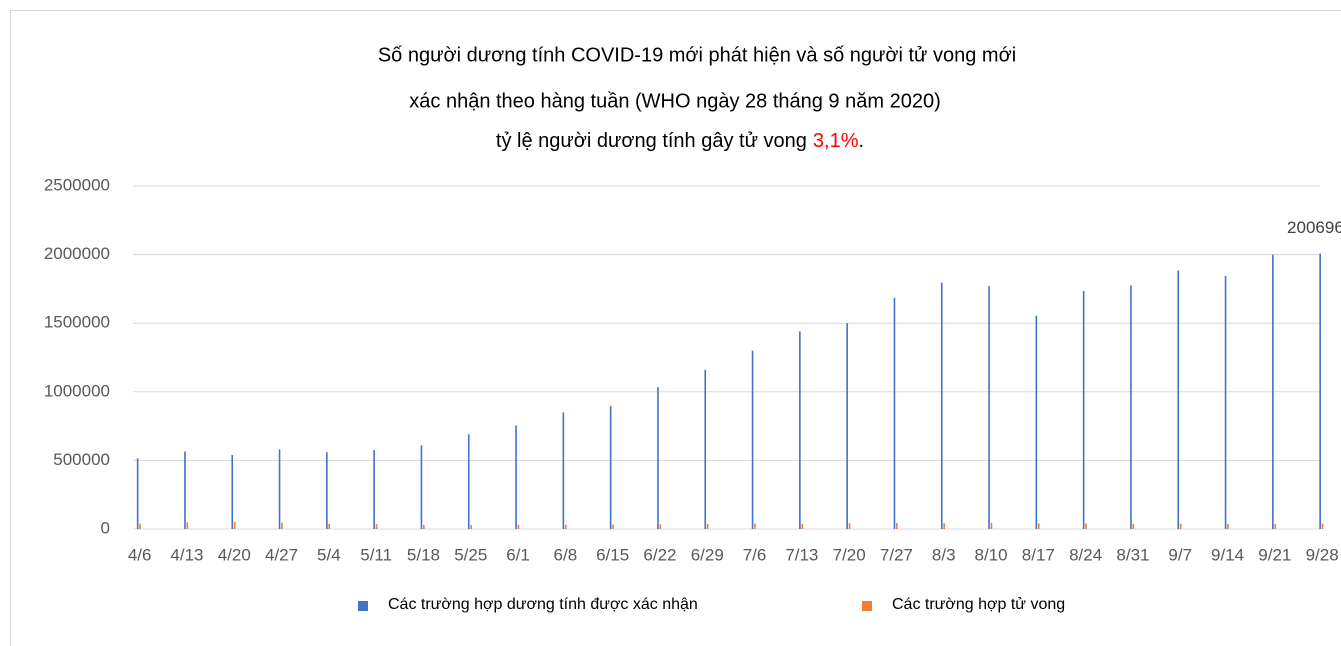 The width and height of the screenshot is (1341, 646). What do you see at coordinates (836, 141) in the screenshot?
I see `highlight: 3,1%` at bounding box center [836, 141].